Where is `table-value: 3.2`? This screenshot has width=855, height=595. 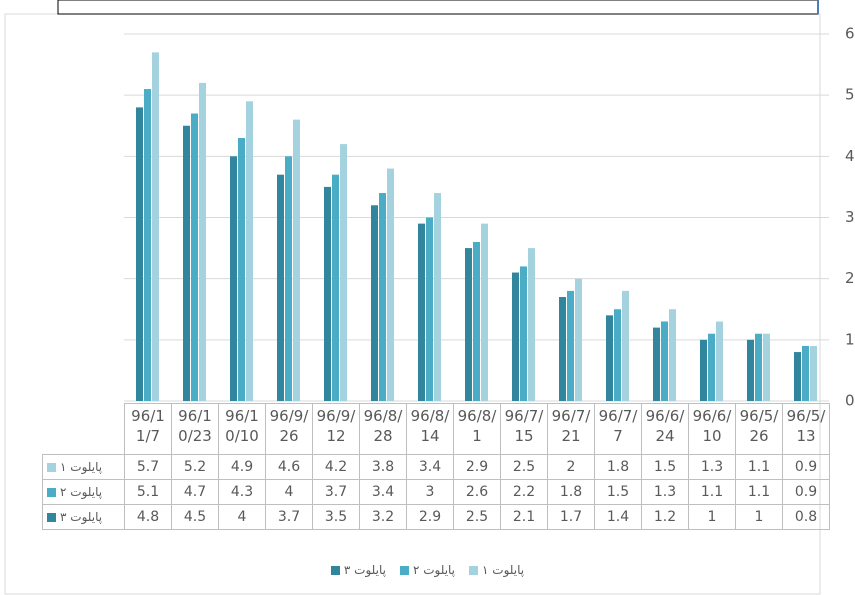 table-value: 3.2 is located at coordinates (383, 517).